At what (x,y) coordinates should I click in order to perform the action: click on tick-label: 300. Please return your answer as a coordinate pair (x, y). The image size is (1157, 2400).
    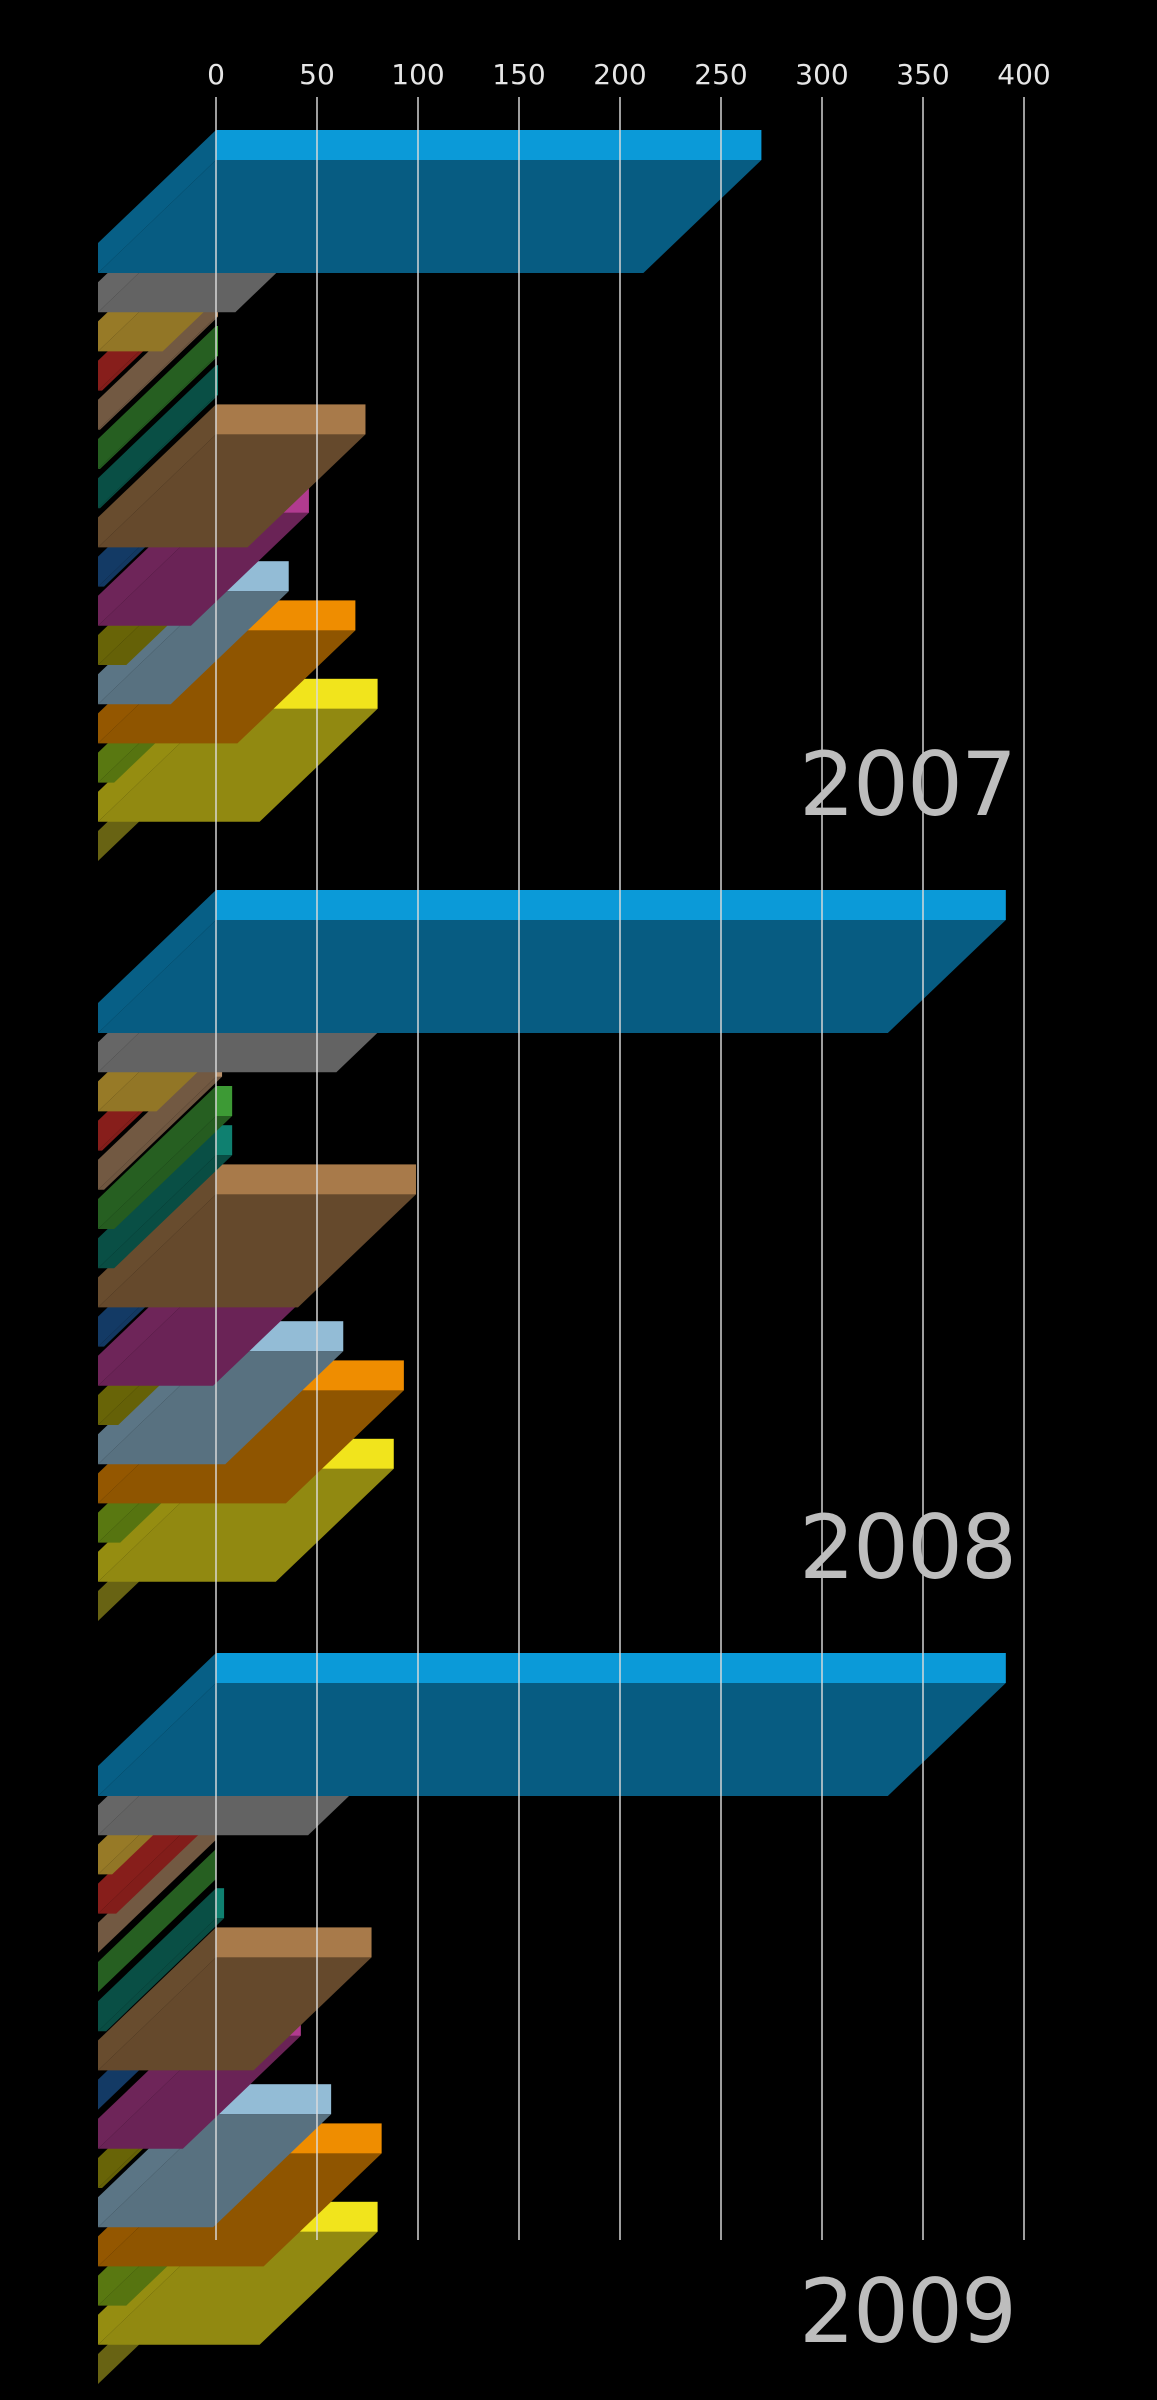
    Looking at the image, I should click on (821, 74).